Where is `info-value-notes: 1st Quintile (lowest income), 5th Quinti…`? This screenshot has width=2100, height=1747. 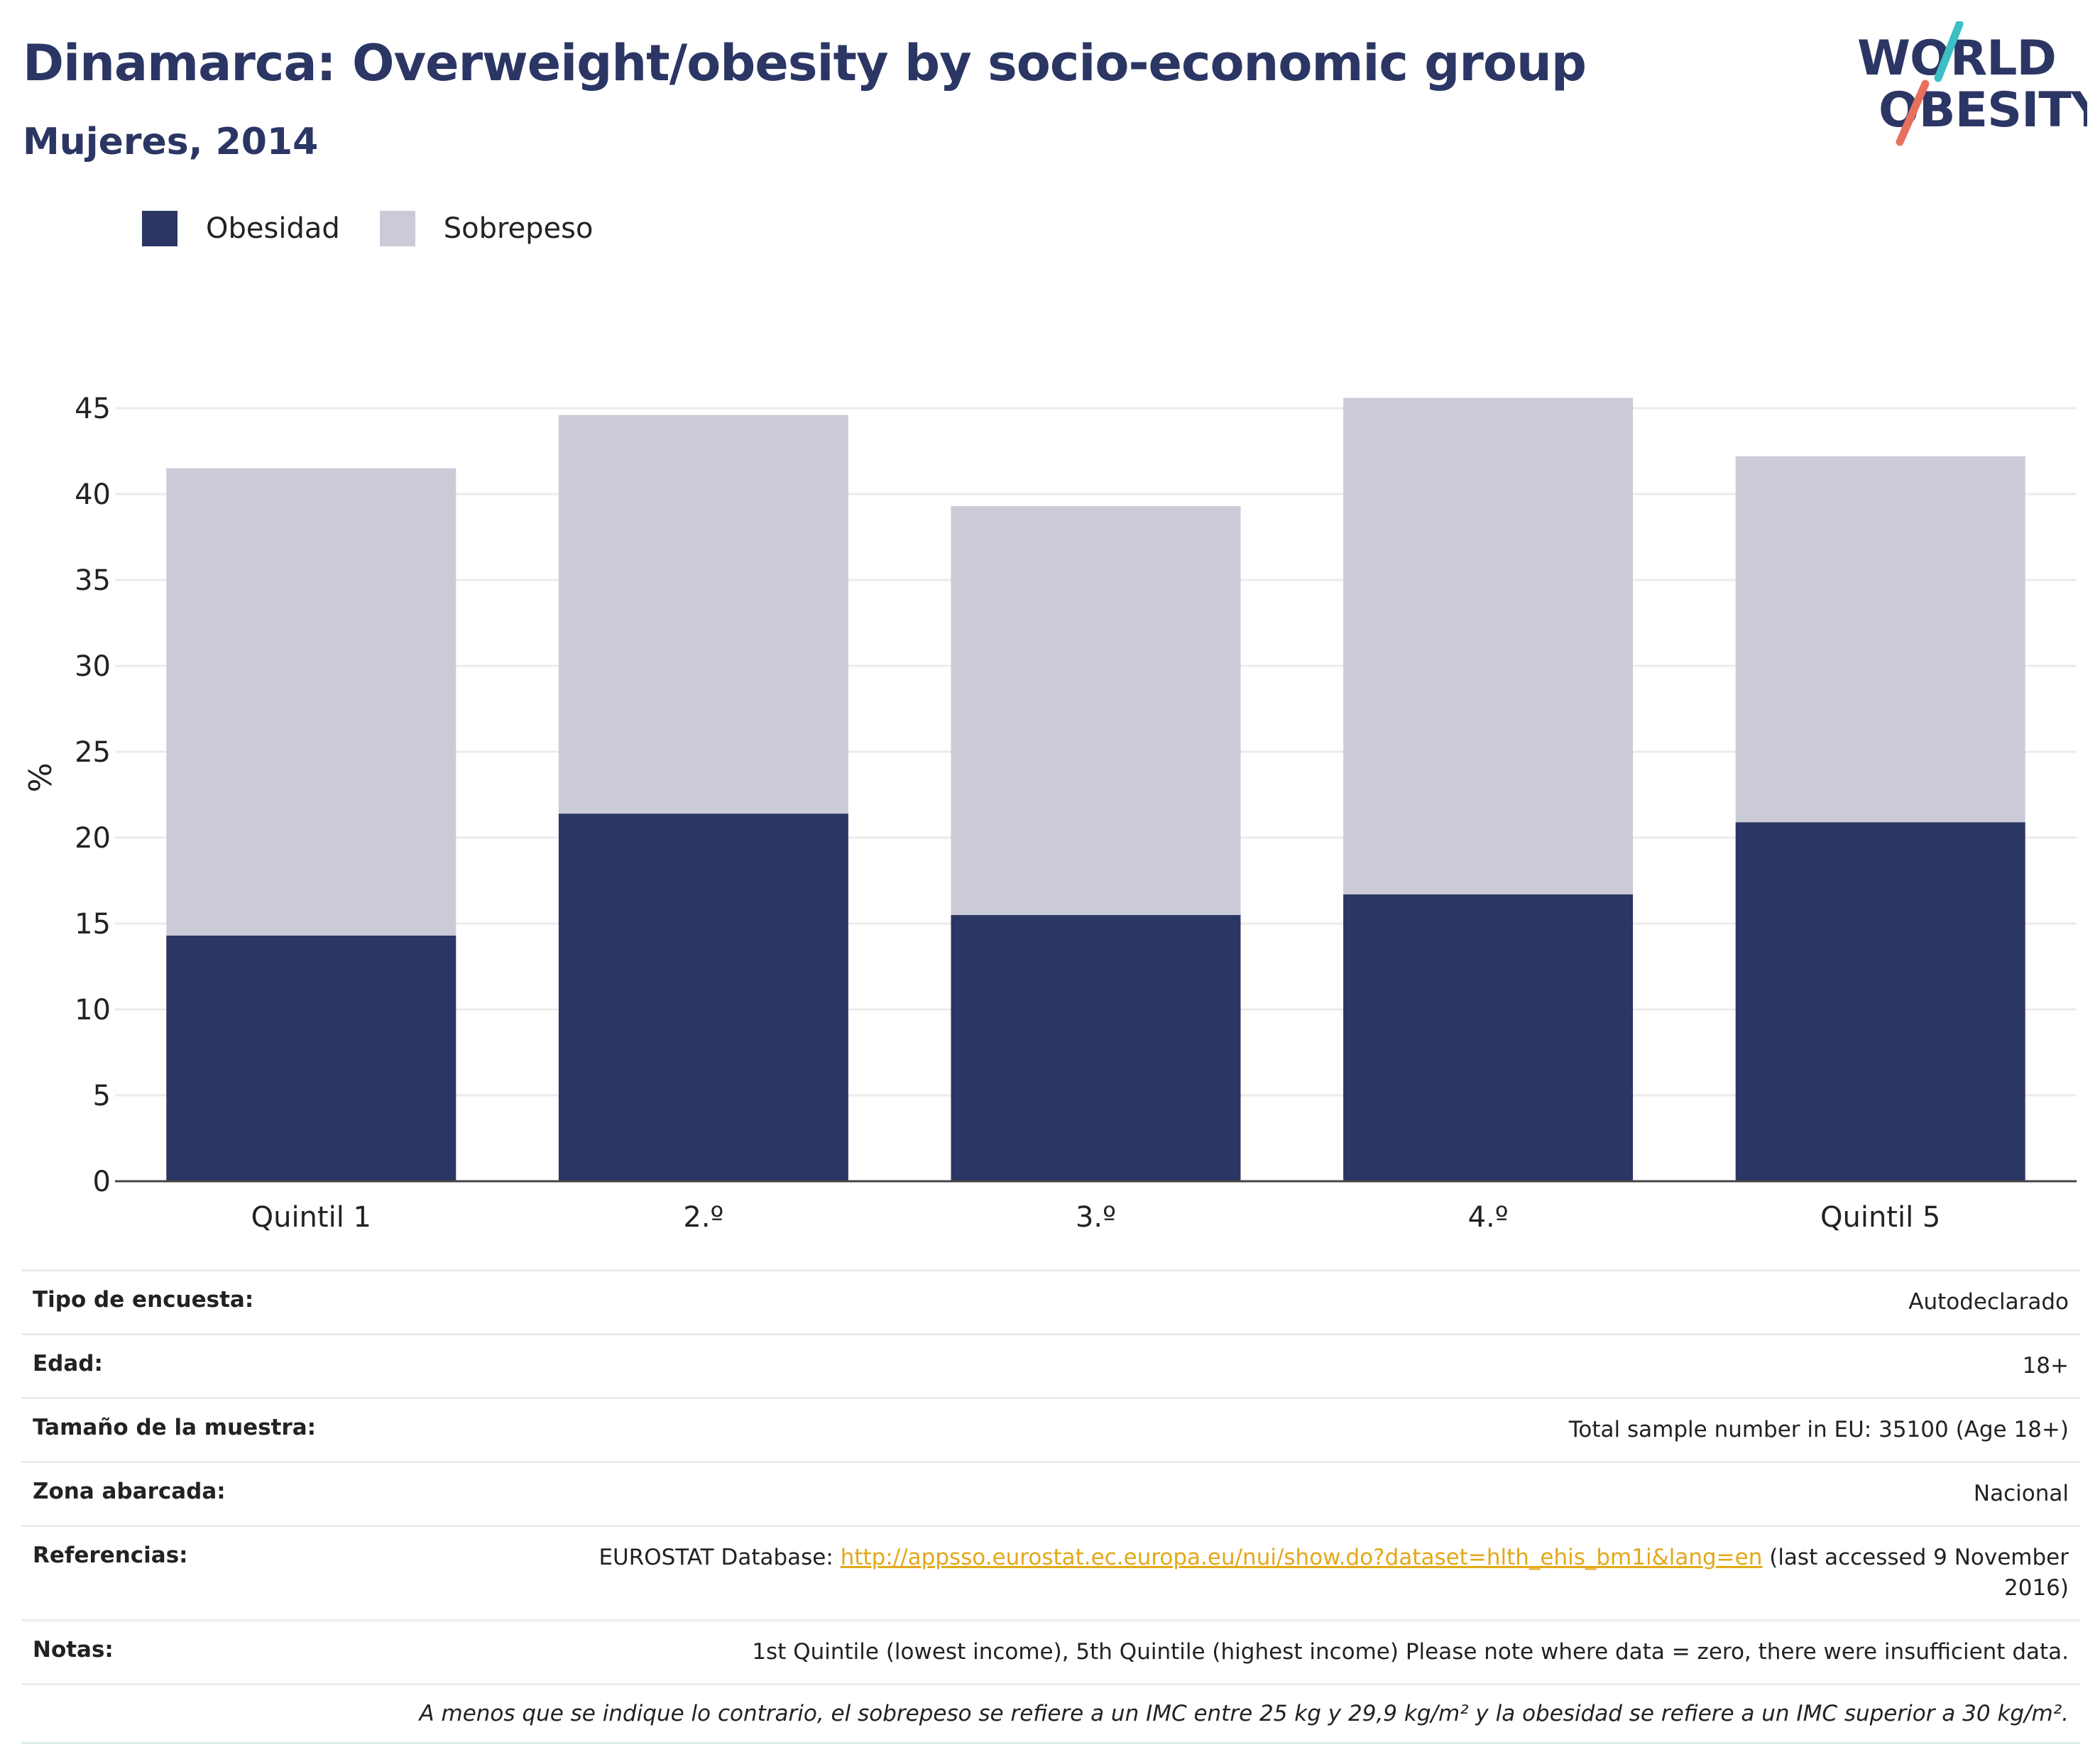
info-value-notes: 1st Quintile (lowest income), 5th Quinti… is located at coordinates (1310, 1652).